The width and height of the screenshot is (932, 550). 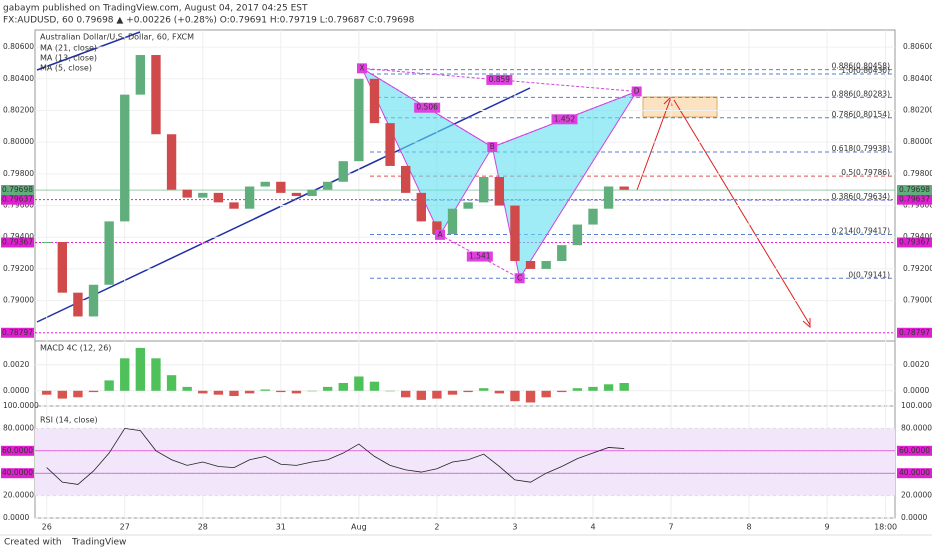 I want to click on x-tick-label: 26, so click(x=47, y=527).